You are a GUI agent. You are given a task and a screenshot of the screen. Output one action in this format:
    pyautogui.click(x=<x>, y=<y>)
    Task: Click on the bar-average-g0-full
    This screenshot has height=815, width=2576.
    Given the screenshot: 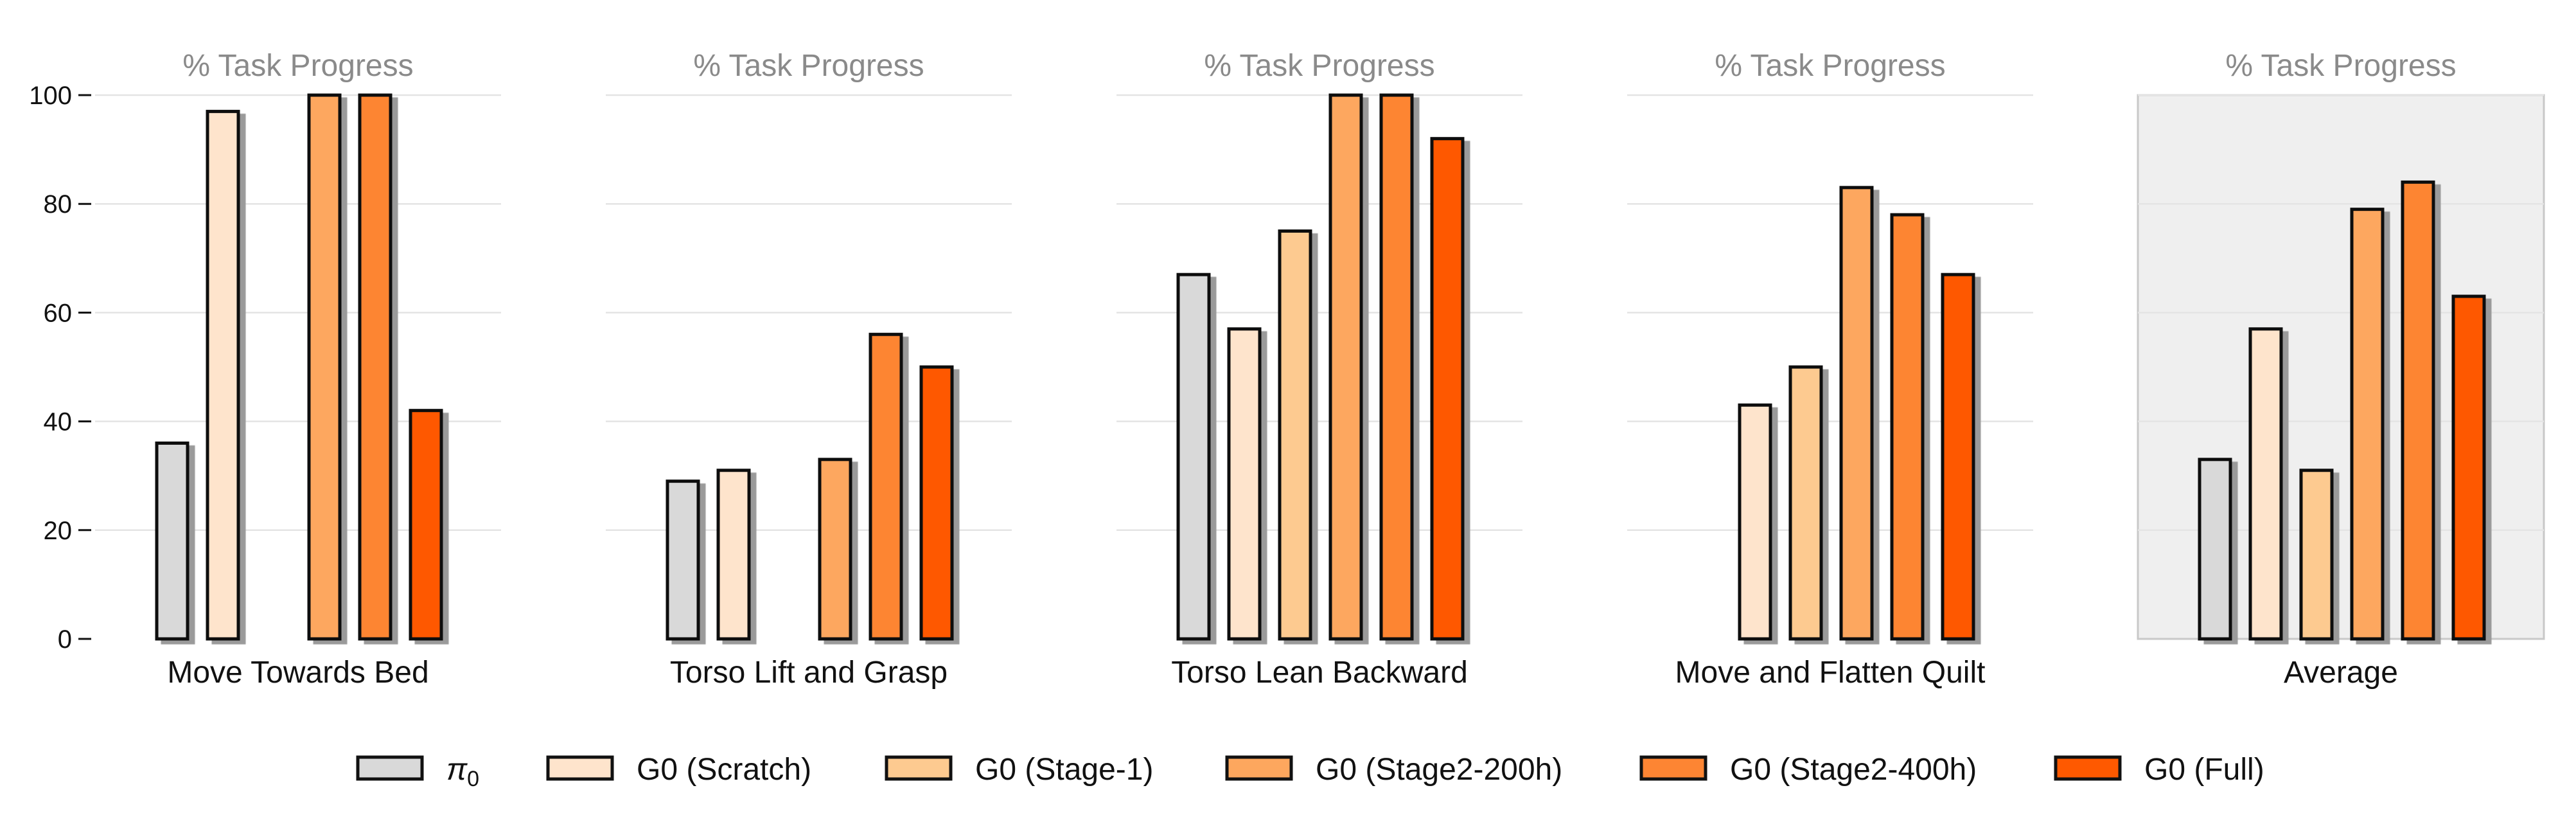 What is the action you would take?
    pyautogui.click(x=2468, y=467)
    